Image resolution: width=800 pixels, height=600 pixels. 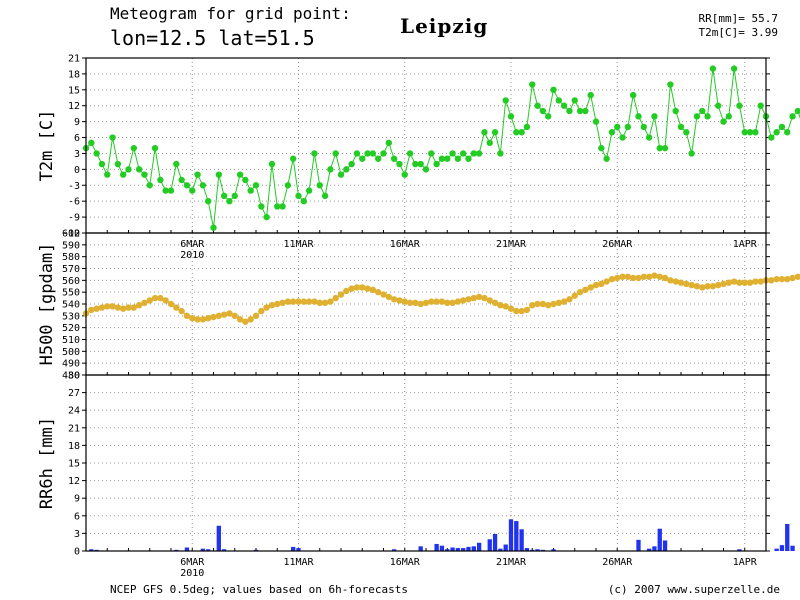 What do you see at coordinates (738, 32) in the screenshot?
I see `stat-t2m-mean: T2m[C]= 3.99` at bounding box center [738, 32].